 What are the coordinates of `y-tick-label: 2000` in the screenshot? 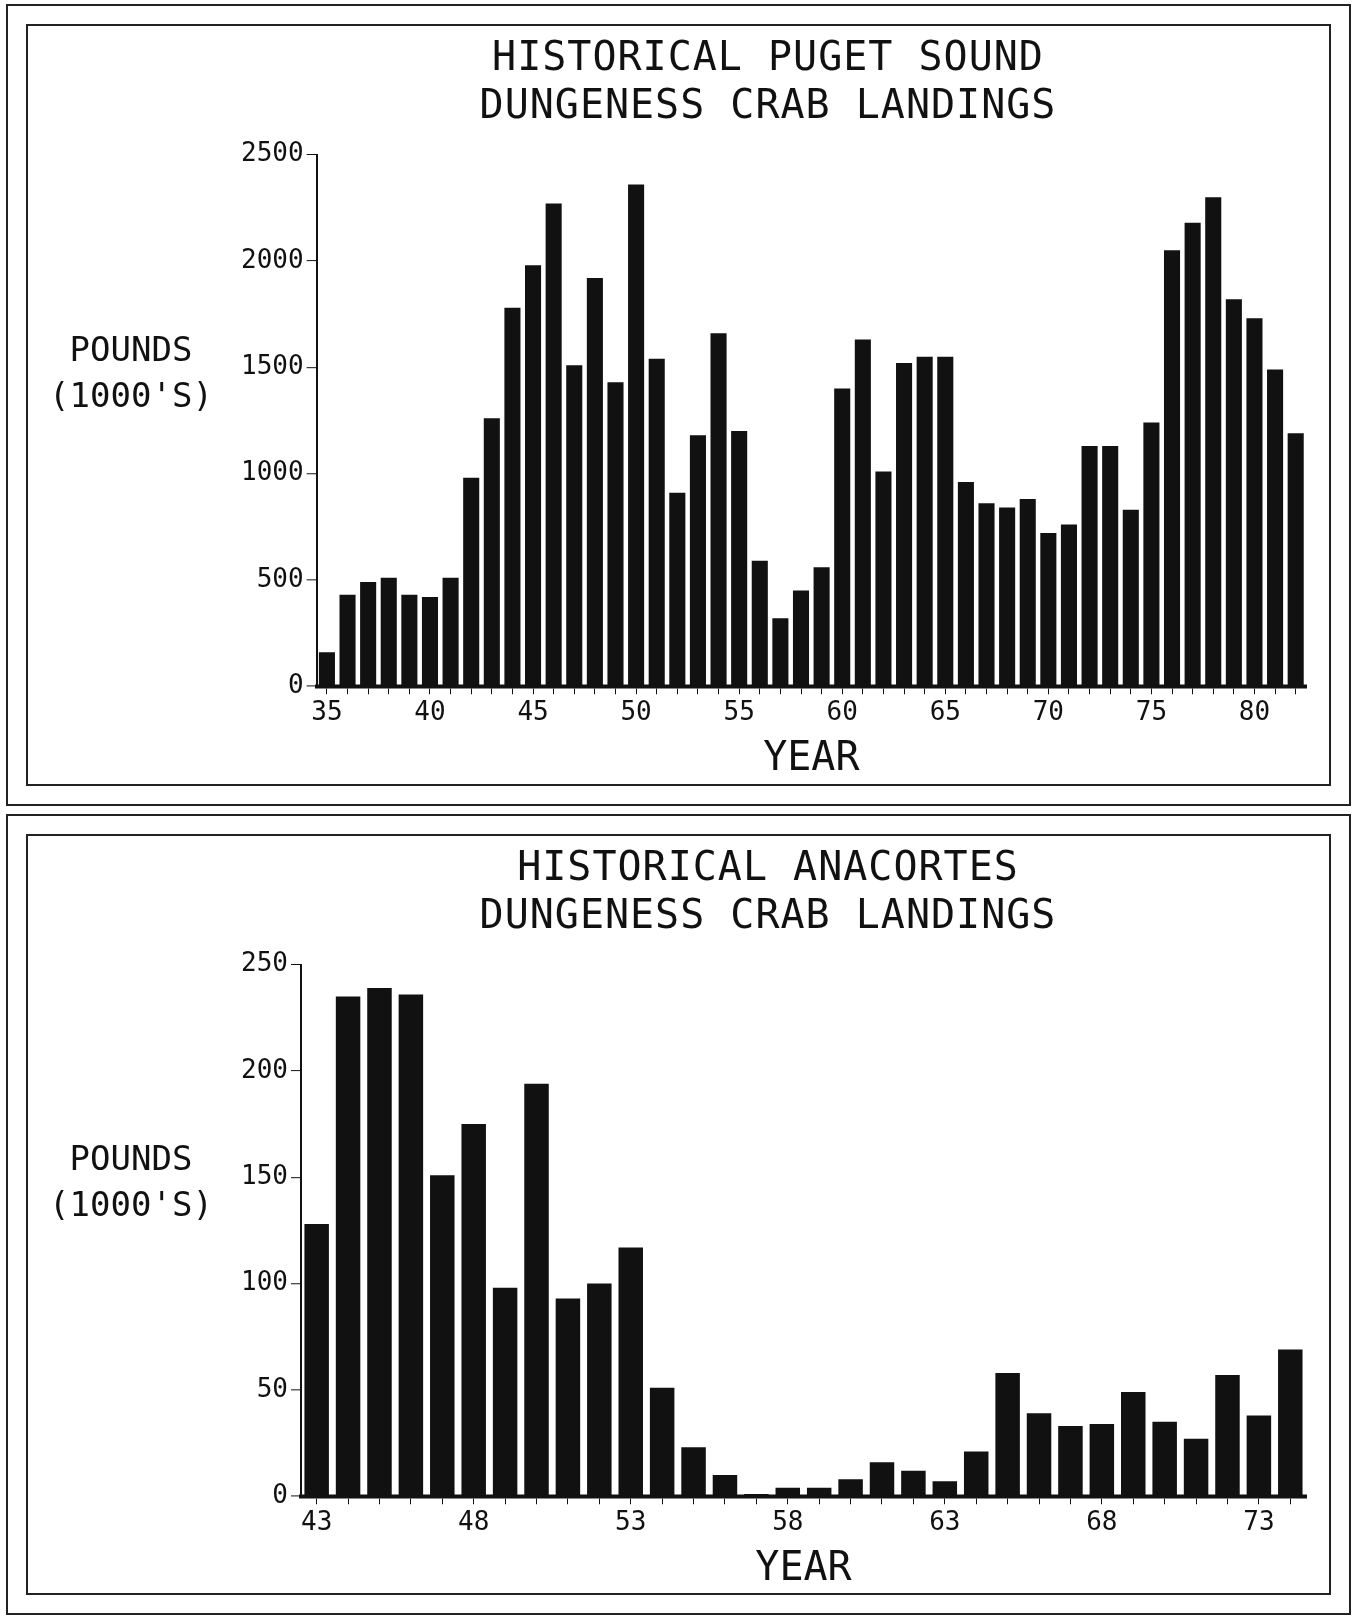 It's located at (272, 258).